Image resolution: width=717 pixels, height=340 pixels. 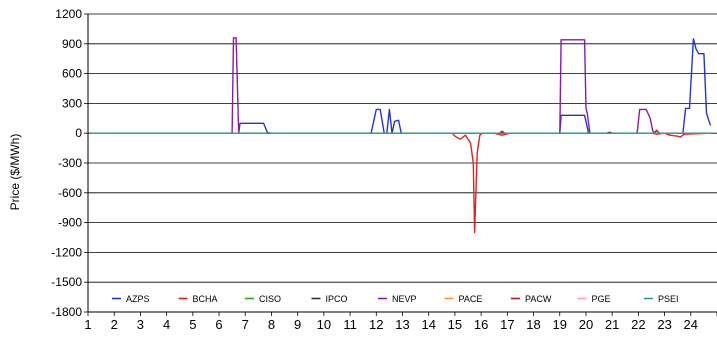 What do you see at coordinates (218, 324) in the screenshot?
I see `x-tick-label: 6` at bounding box center [218, 324].